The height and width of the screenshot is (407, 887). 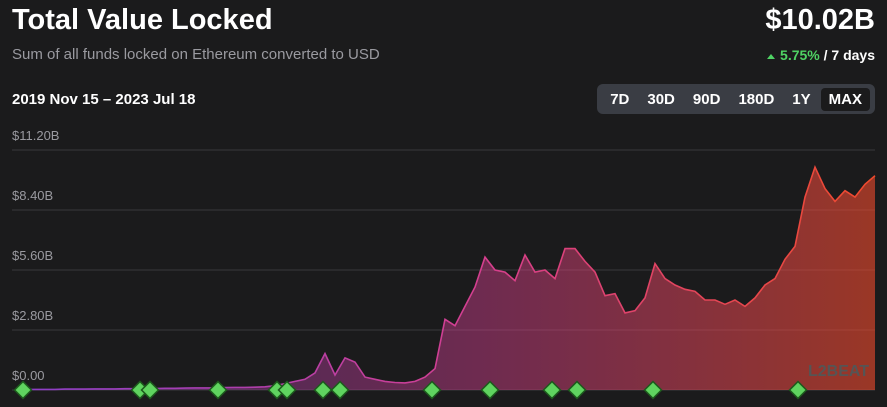 I want to click on y-tick-label: $8.40B, so click(x=32, y=195).